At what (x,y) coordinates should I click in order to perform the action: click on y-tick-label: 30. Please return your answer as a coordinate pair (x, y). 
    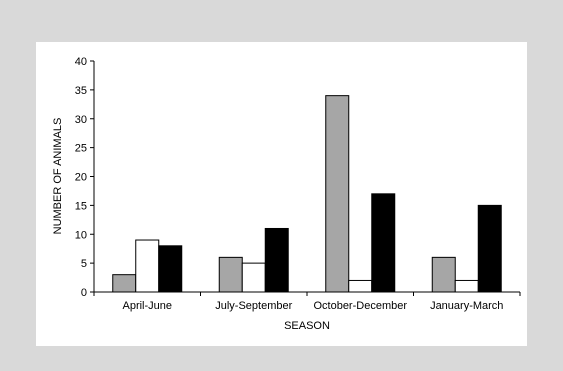
    Looking at the image, I should click on (81, 120).